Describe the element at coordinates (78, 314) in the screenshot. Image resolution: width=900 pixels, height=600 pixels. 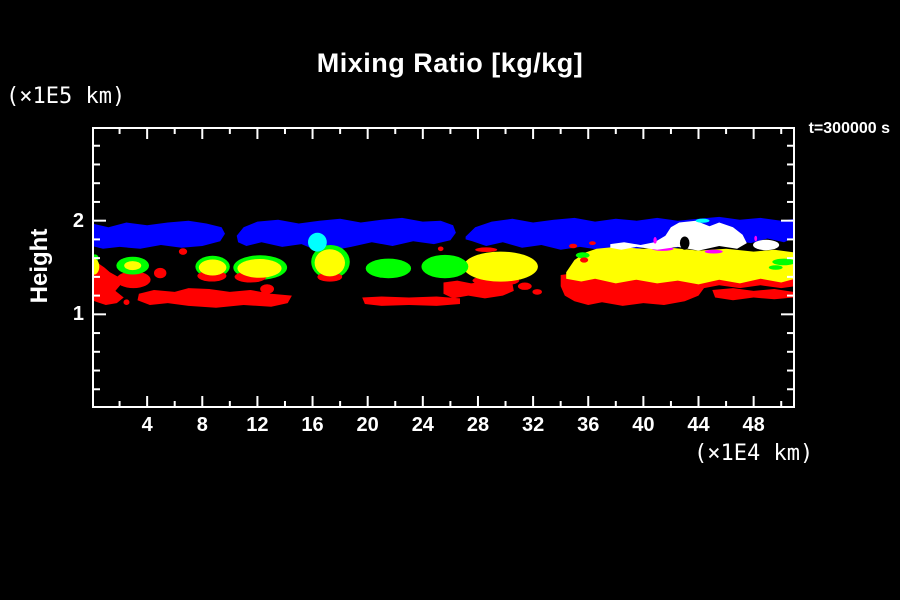
I see `y-tick-label: 1` at that location.